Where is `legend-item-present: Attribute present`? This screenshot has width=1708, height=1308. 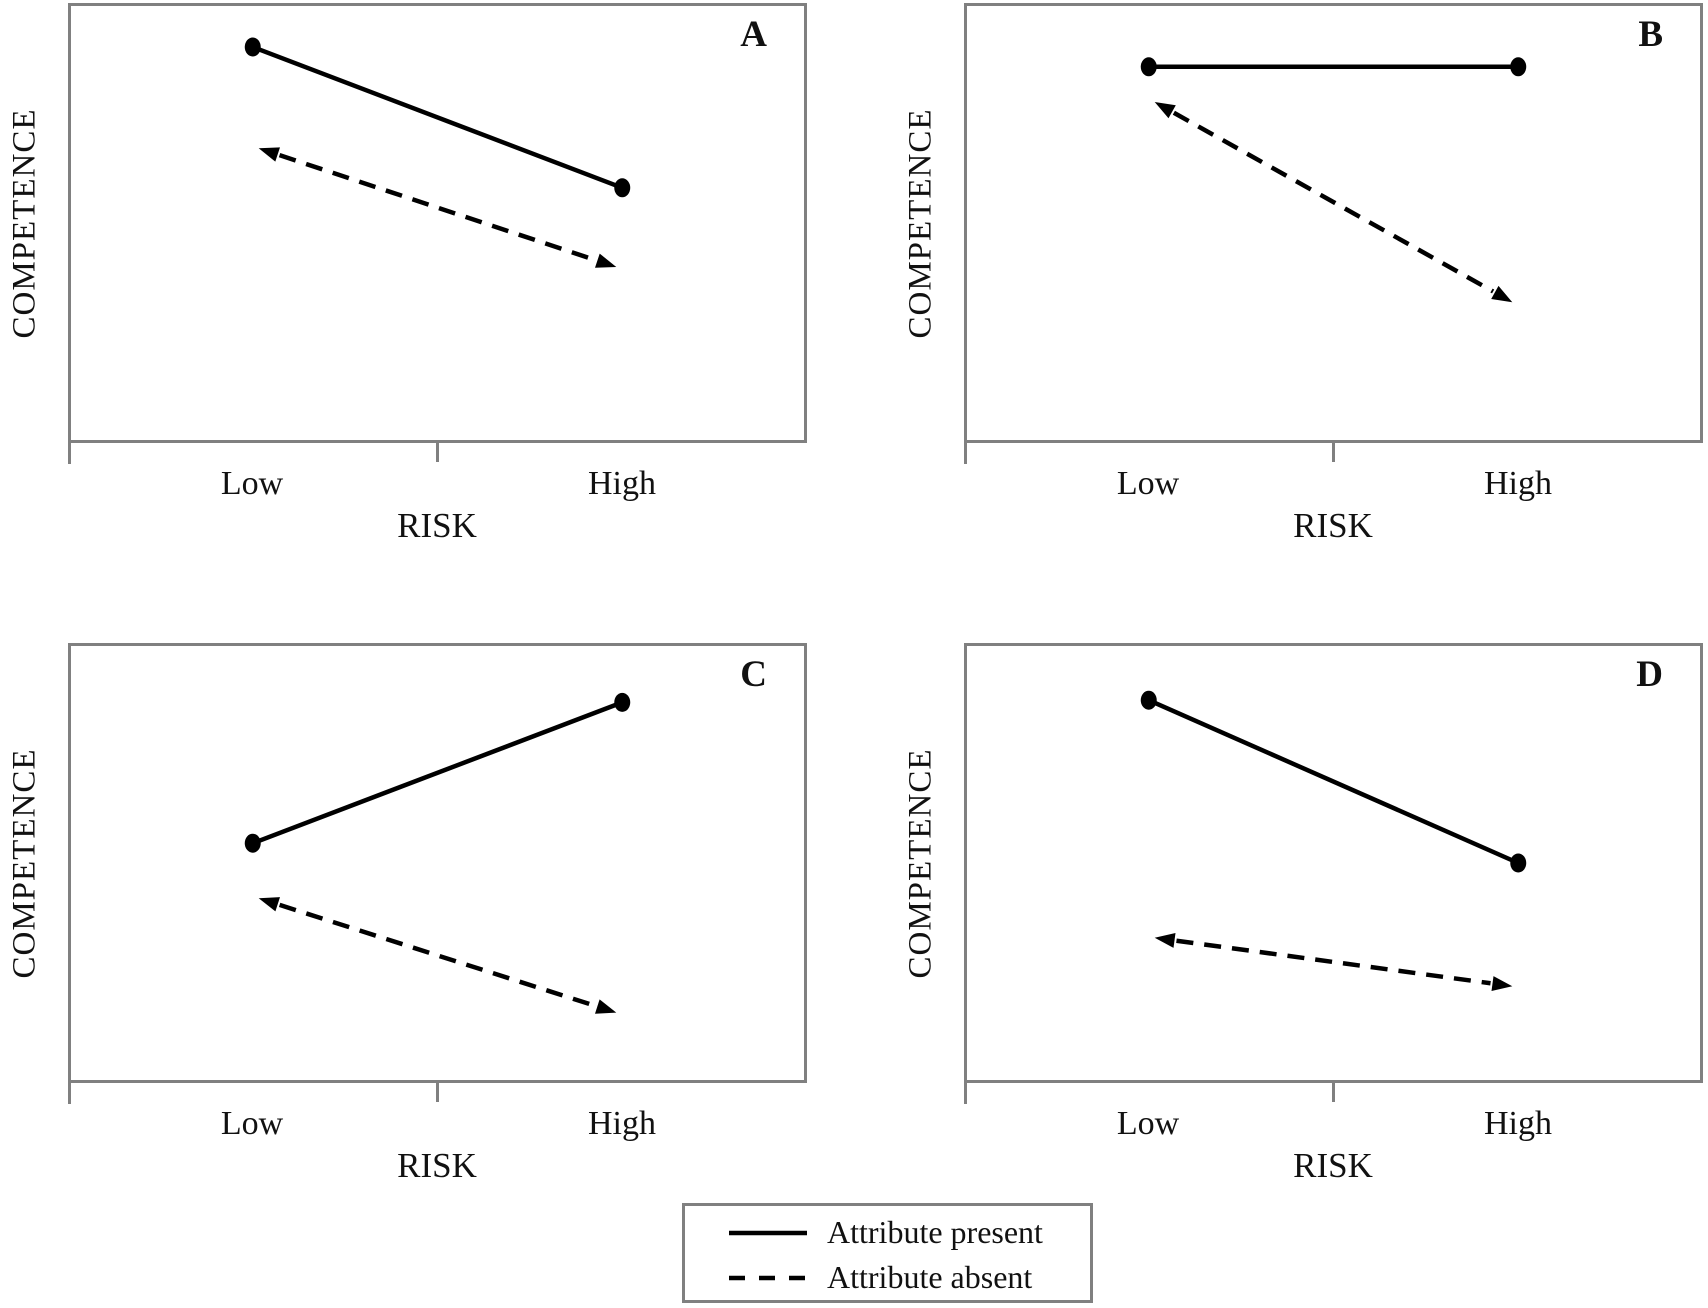 legend-item-present: Attribute present is located at coordinates (909, 1232).